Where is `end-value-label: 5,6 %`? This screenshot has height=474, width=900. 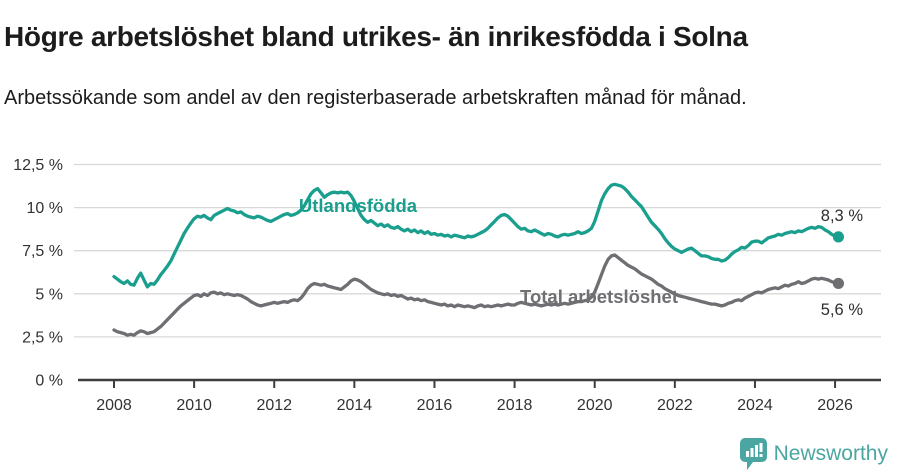 end-value-label: 5,6 % is located at coordinates (842, 310).